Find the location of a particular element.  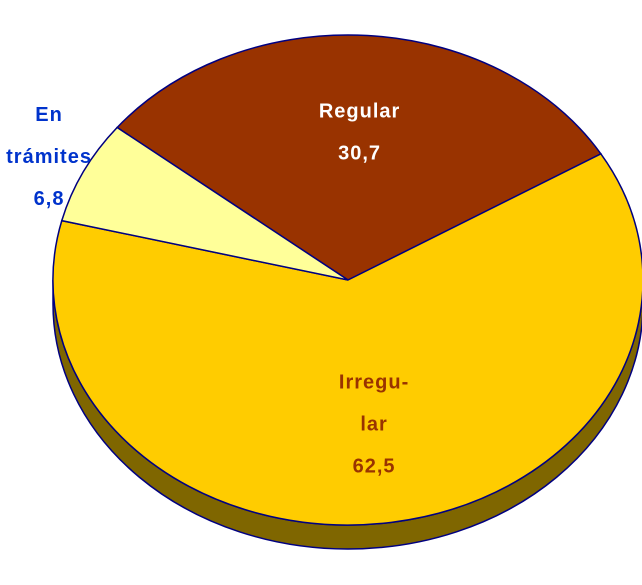

slice-label: En is located at coordinates (49, 115).